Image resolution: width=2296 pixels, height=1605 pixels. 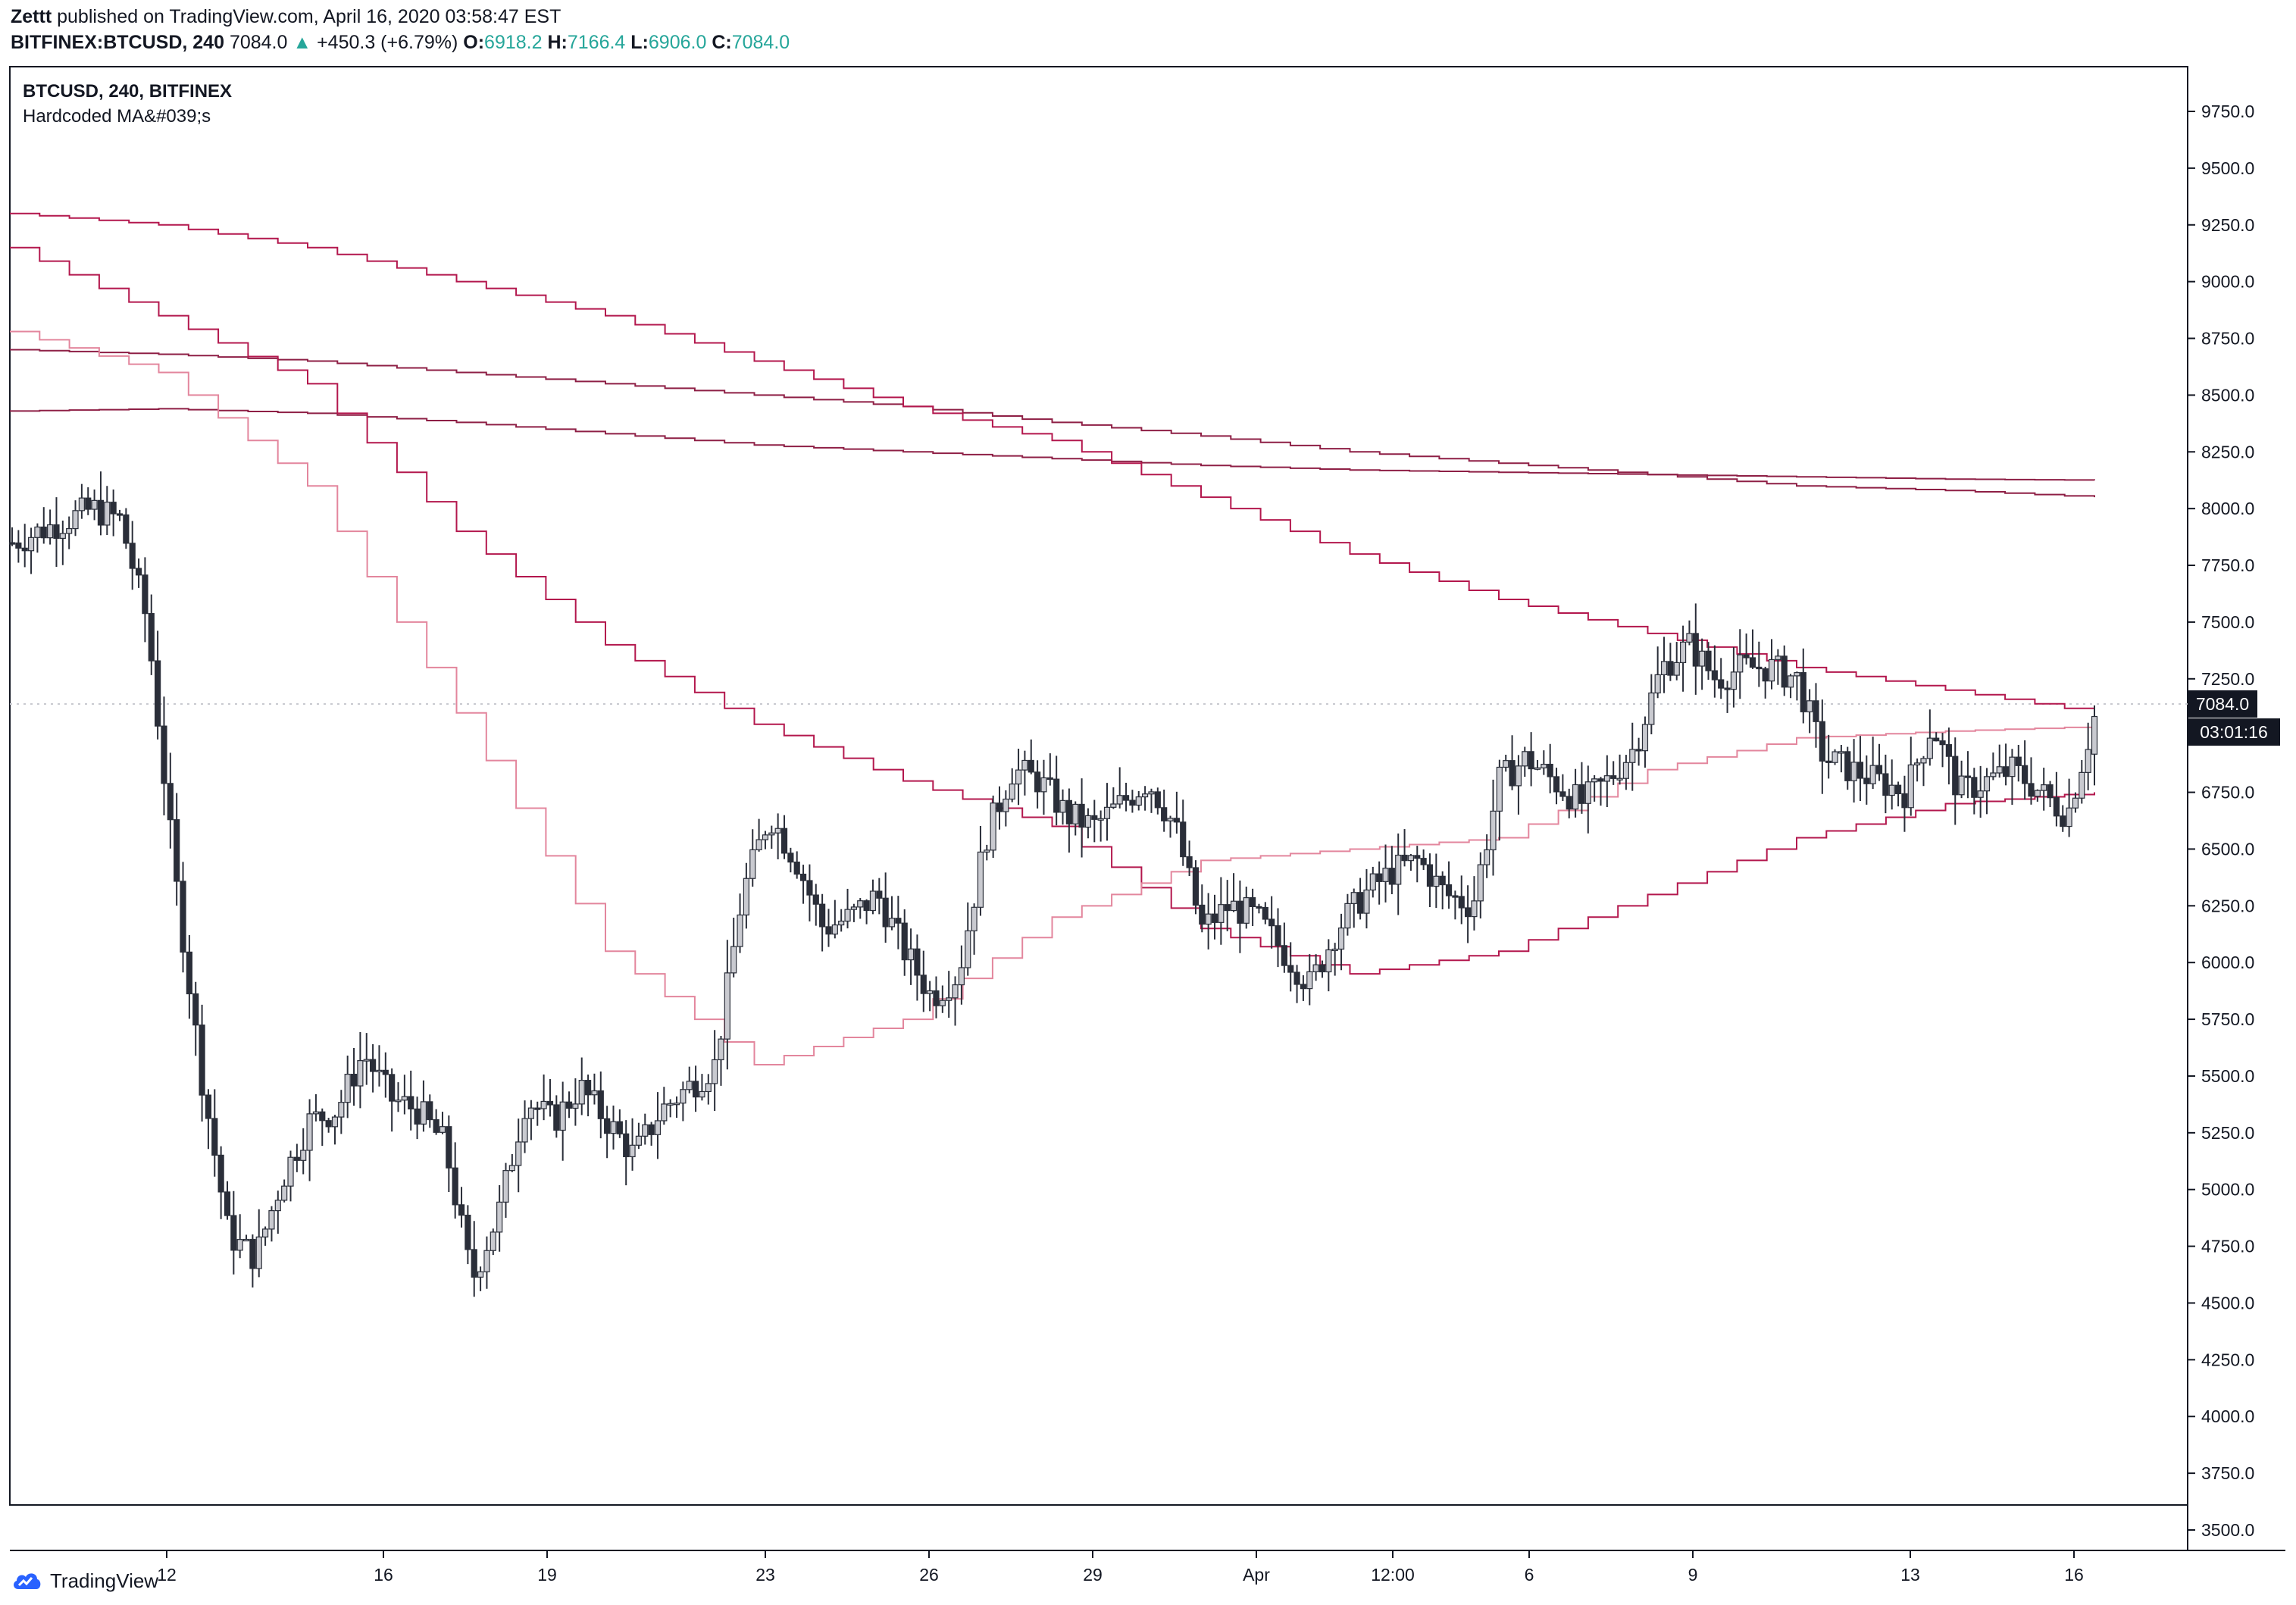 I want to click on tradingview-logo: TradingView, so click(x=85, y=1580).